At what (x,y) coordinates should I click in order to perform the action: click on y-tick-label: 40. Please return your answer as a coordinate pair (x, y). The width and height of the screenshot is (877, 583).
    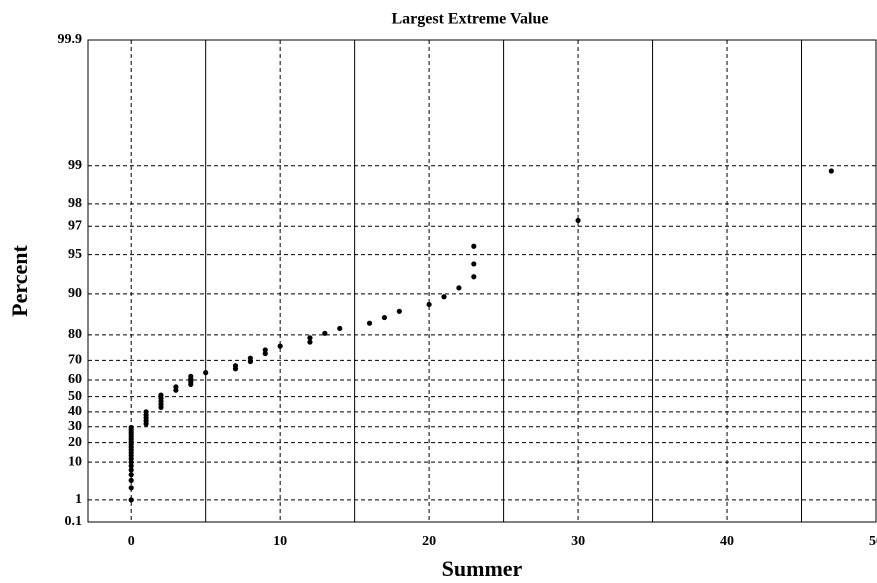
    Looking at the image, I should click on (75, 411).